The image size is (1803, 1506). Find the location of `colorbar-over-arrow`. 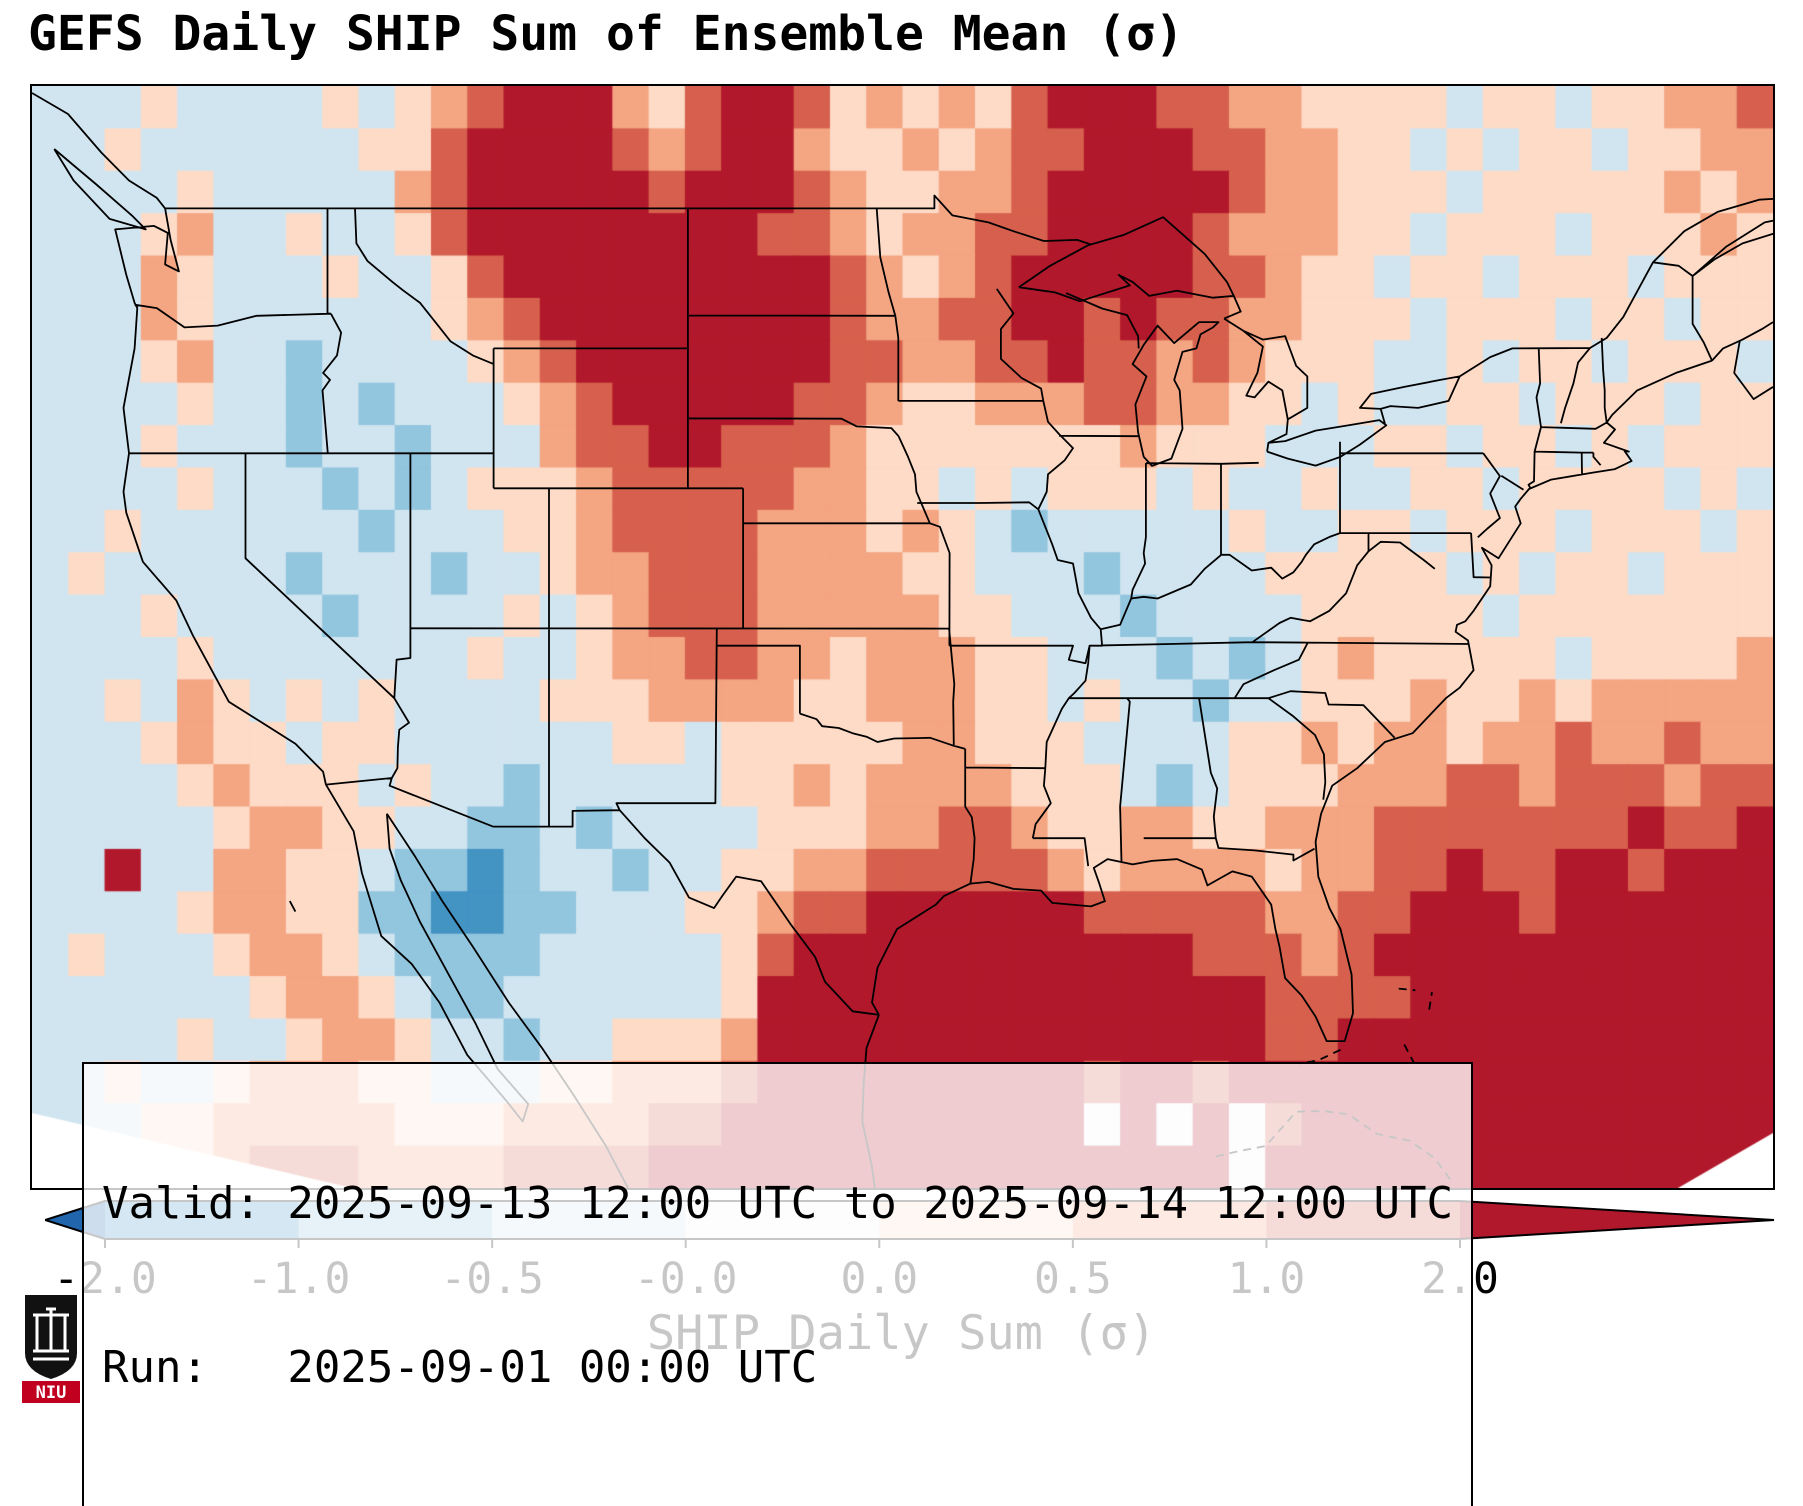

colorbar-over-arrow is located at coordinates (1617, 1220).